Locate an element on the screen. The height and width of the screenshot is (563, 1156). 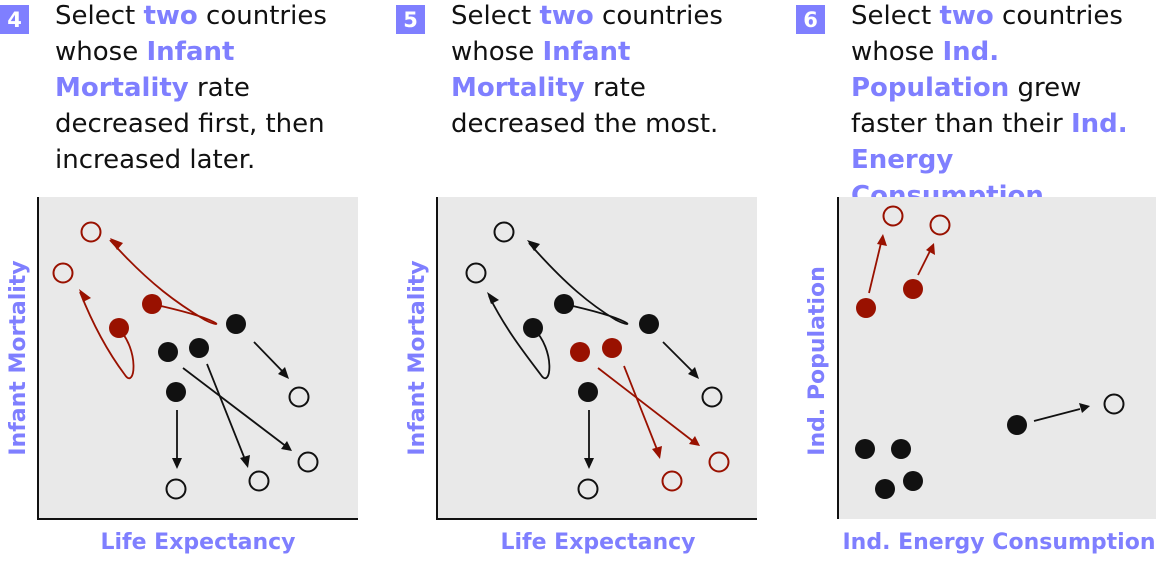
y-axis-label: Ind. Population is located at coordinates (817, 360).